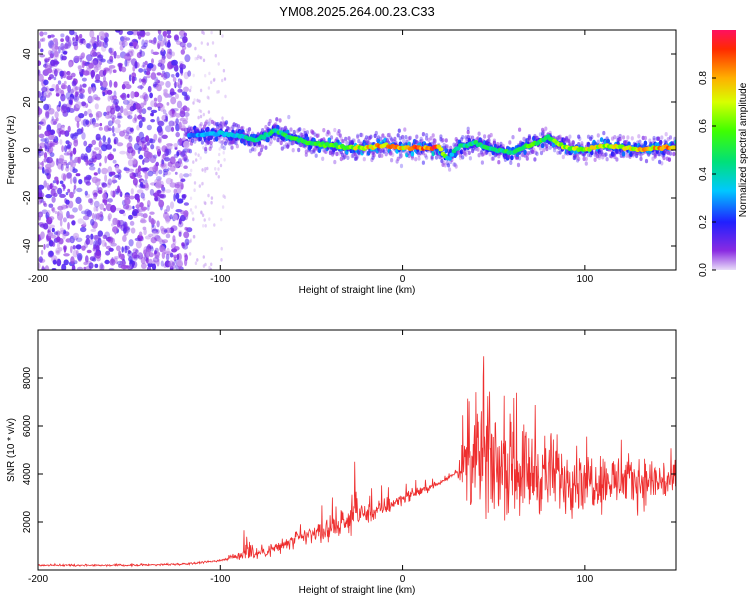  What do you see at coordinates (703, 126) in the screenshot?
I see `colorbar-tick-label: 0.6` at bounding box center [703, 126].